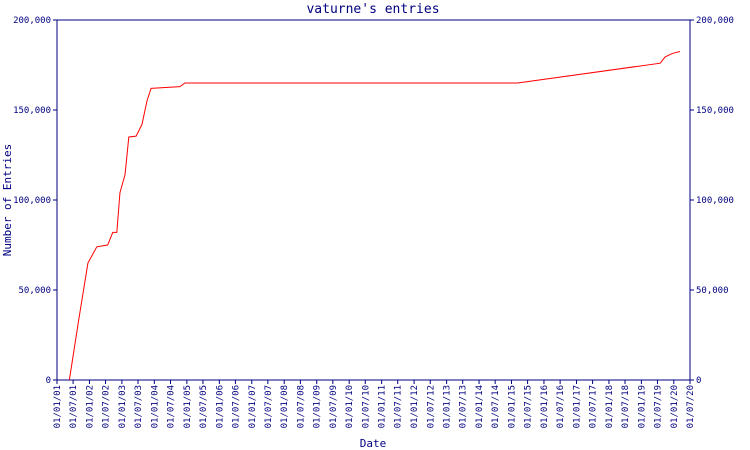 This screenshot has width=750, height=450. I want to click on x-tick-label: 01/07/19, so click(658, 406).